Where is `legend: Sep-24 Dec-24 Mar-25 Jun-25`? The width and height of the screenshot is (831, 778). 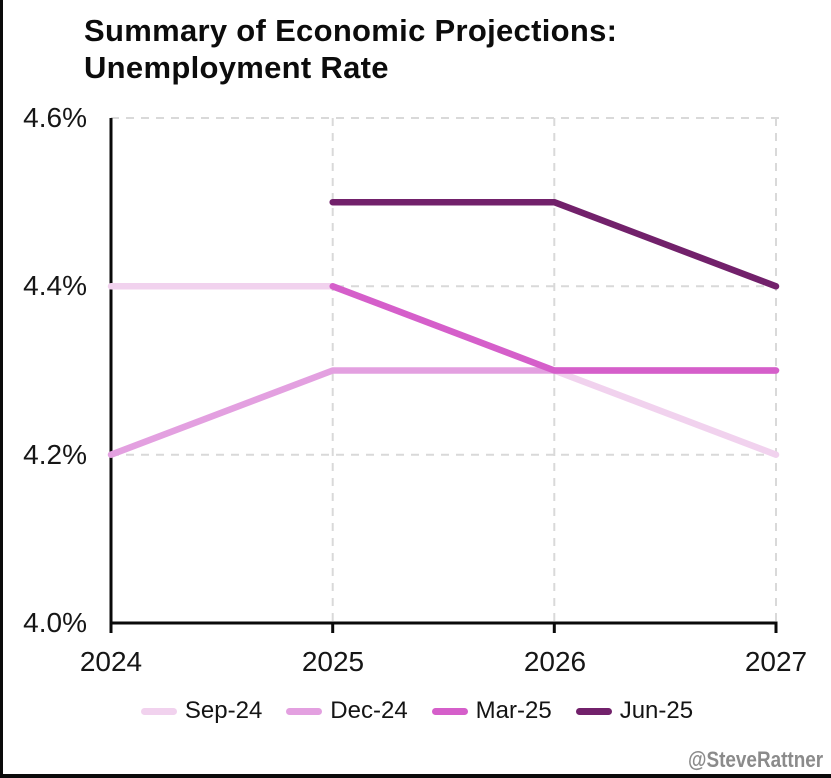 legend: Sep-24 Dec-24 Mar-25 Jun-25 is located at coordinates (417, 711).